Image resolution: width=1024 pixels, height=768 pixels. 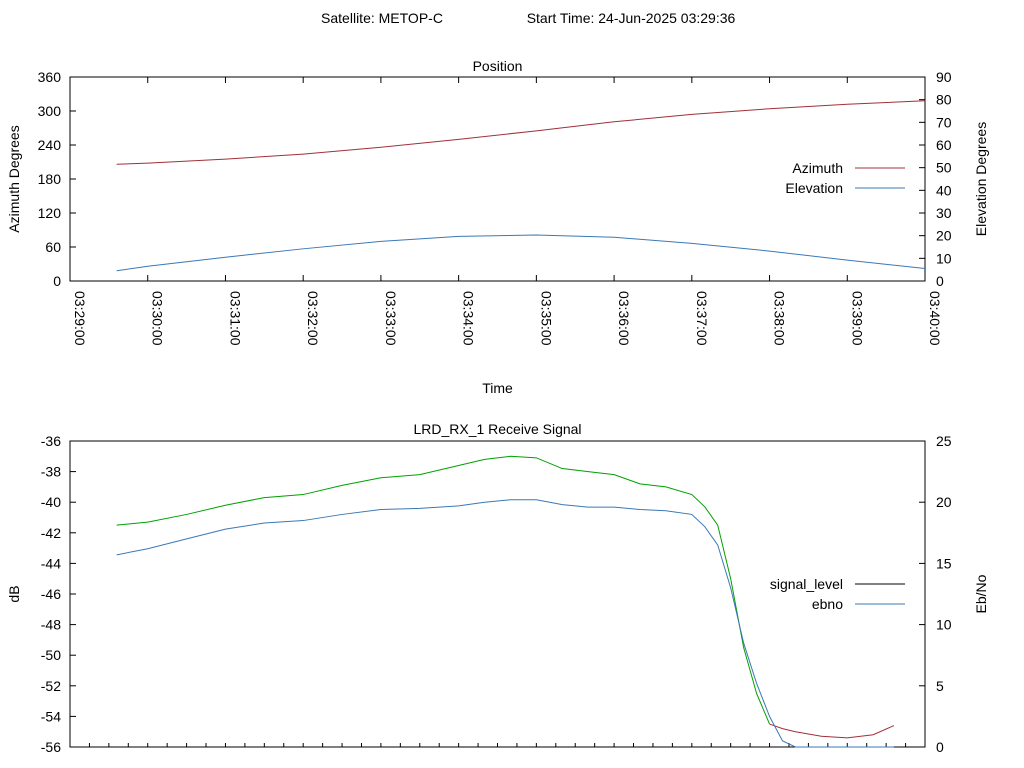 I want to click on y-tick-label: 0, so click(x=57, y=281).